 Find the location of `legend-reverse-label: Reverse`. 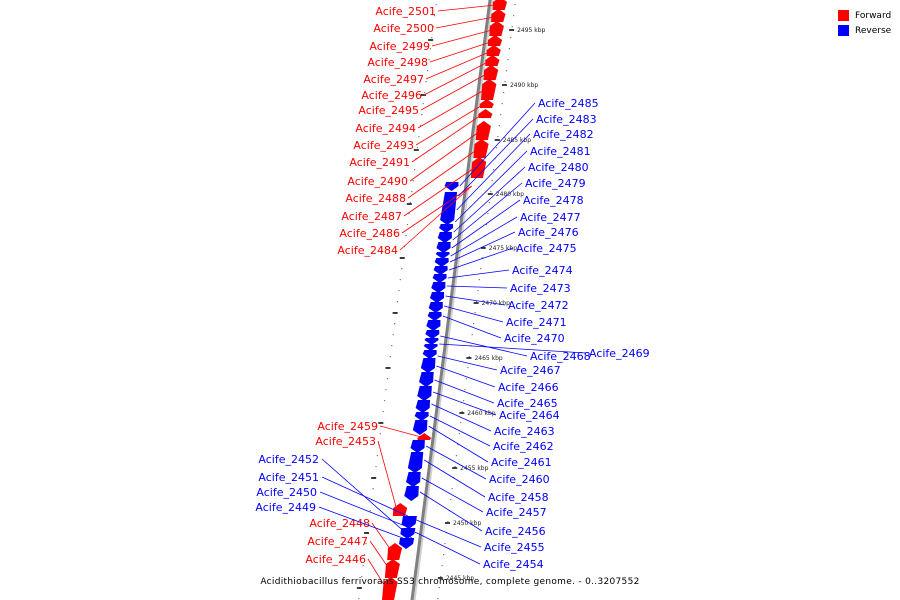

legend-reverse-label: Reverse is located at coordinates (873, 30).